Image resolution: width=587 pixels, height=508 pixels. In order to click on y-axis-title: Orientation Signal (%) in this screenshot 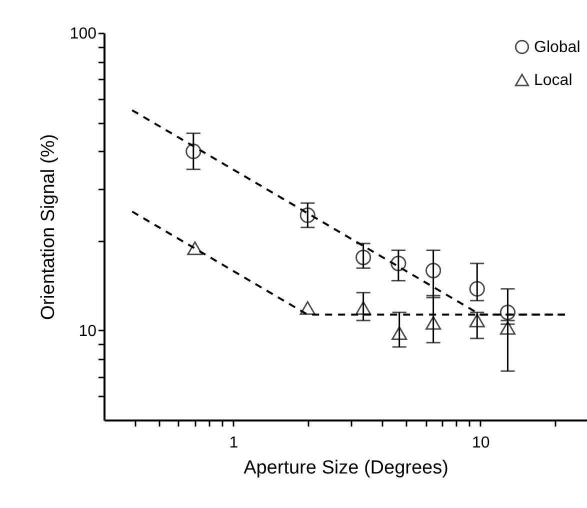, I will do `click(48, 227)`.